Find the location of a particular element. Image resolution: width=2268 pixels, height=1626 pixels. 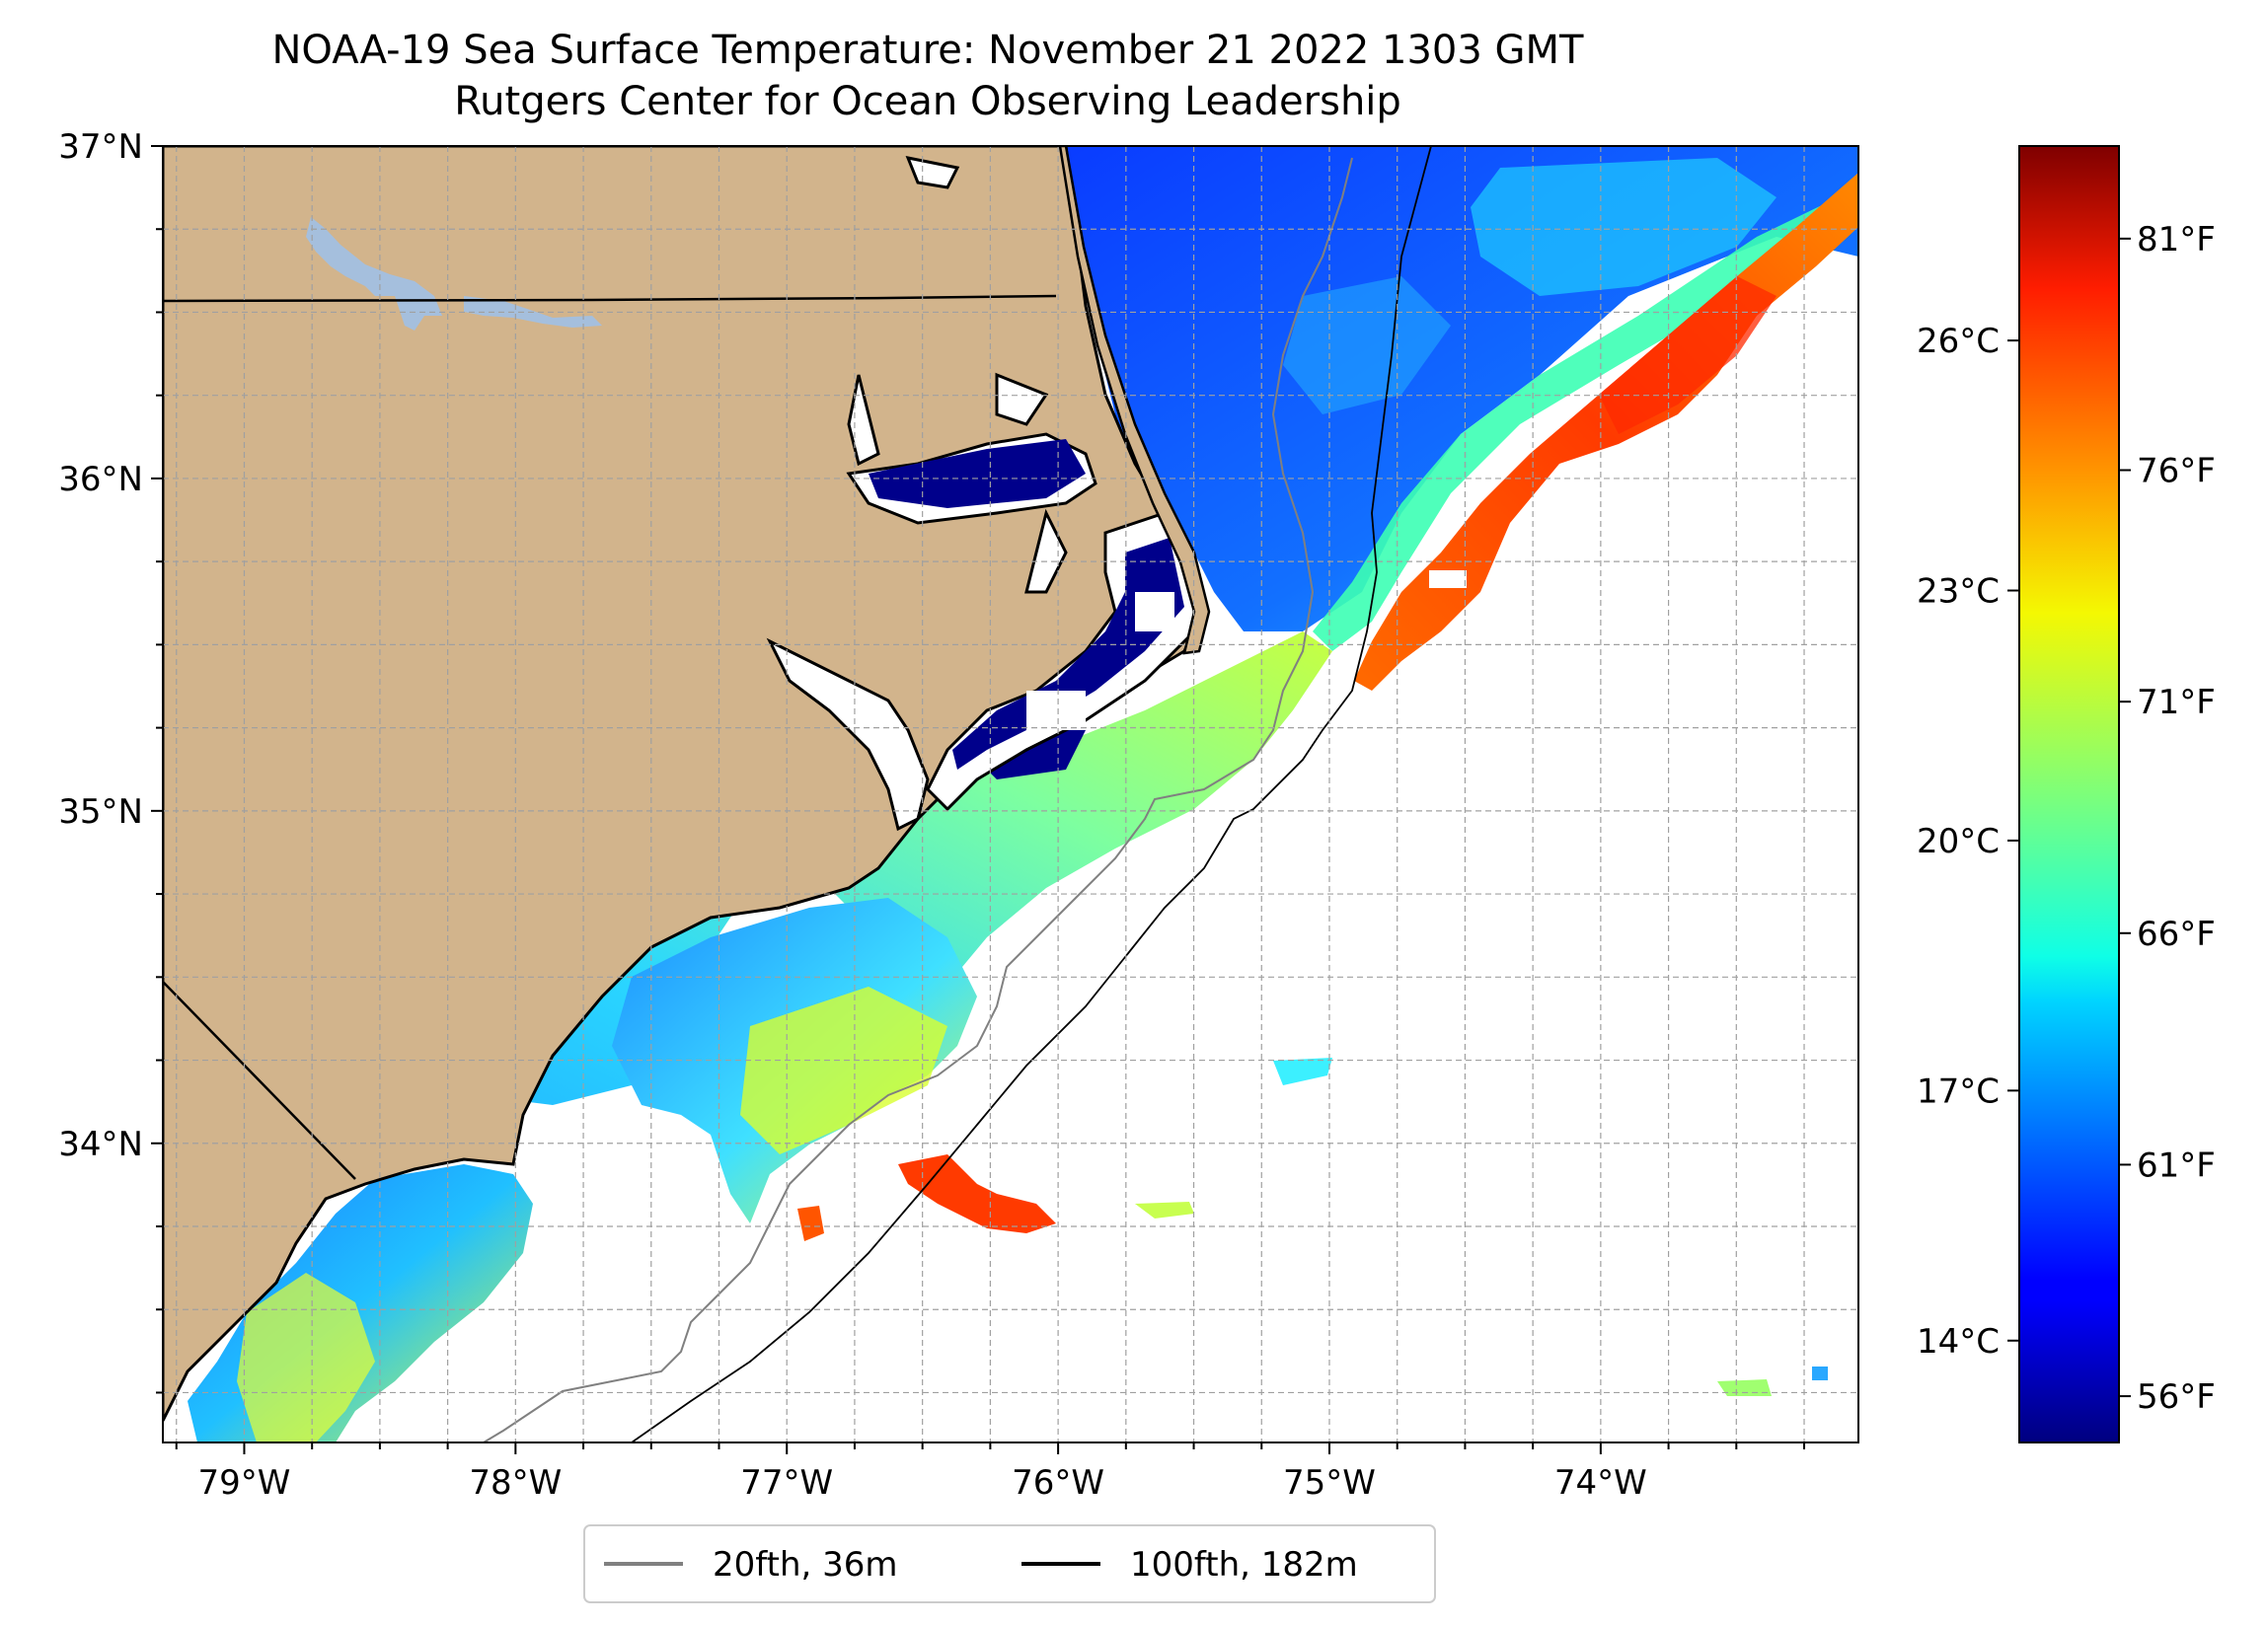

colorbar-gradient is located at coordinates (2069, 794).